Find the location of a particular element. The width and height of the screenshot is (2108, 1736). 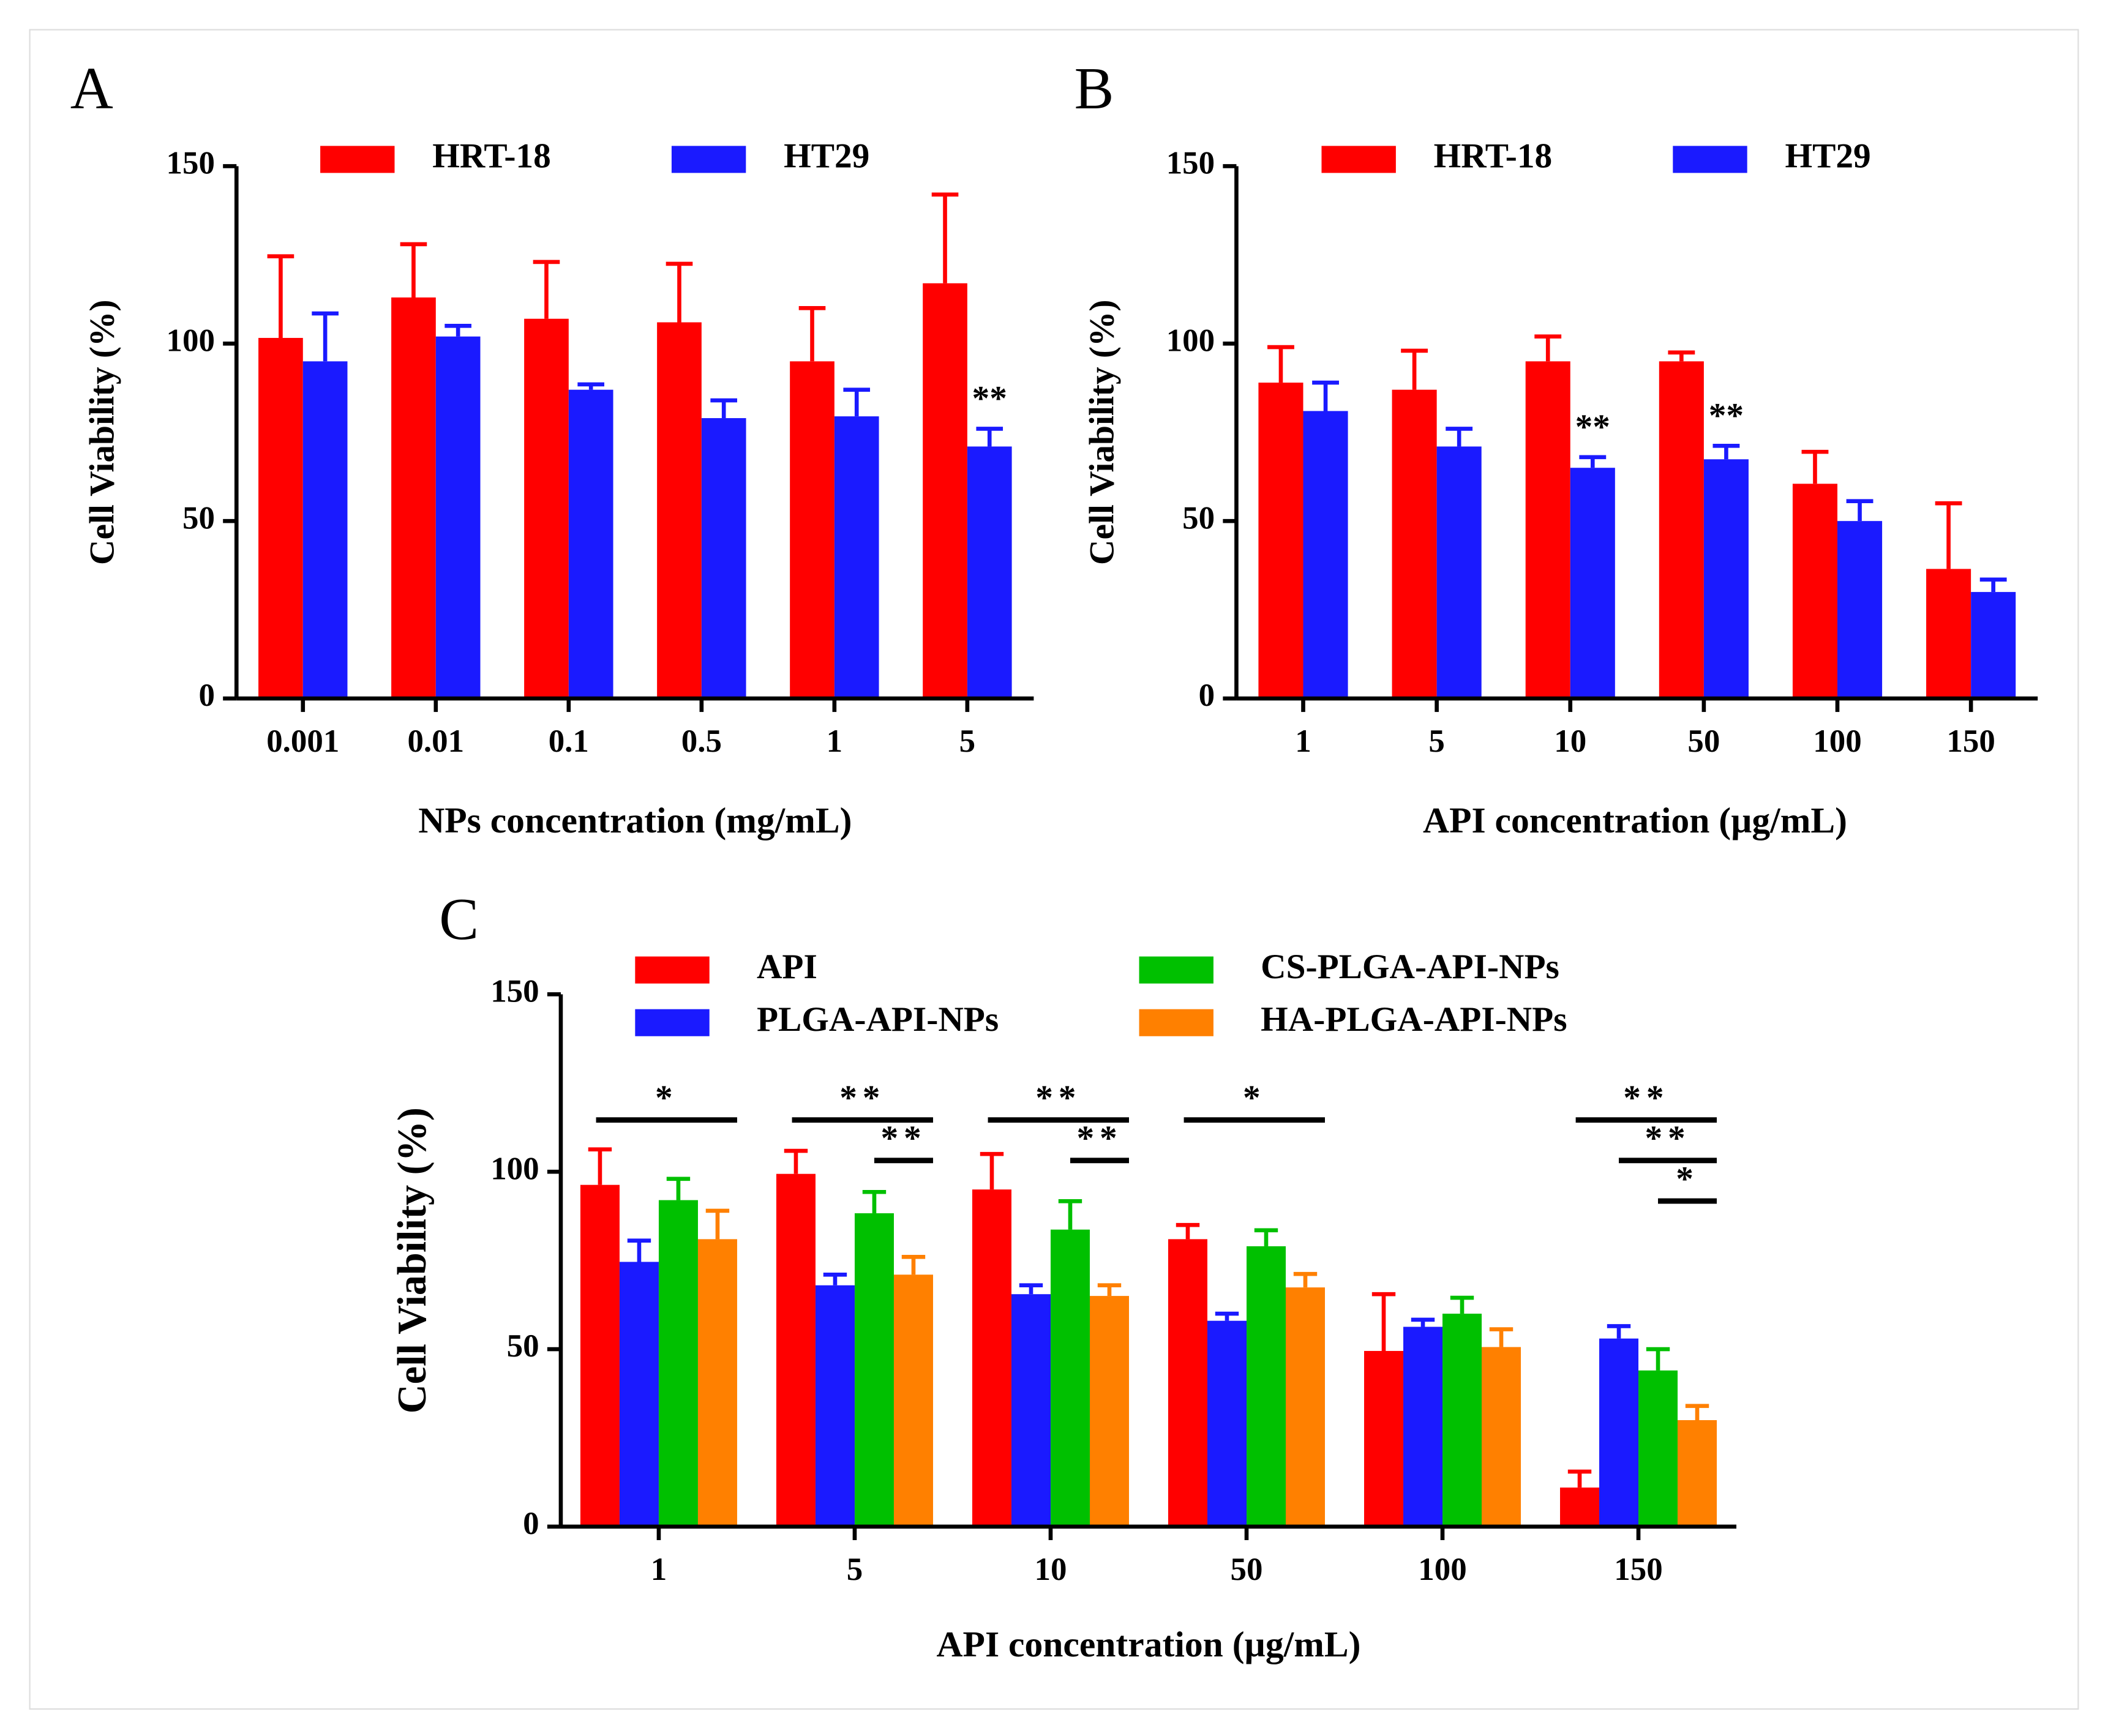

x-tick-label: 10 is located at coordinates (1570, 742).